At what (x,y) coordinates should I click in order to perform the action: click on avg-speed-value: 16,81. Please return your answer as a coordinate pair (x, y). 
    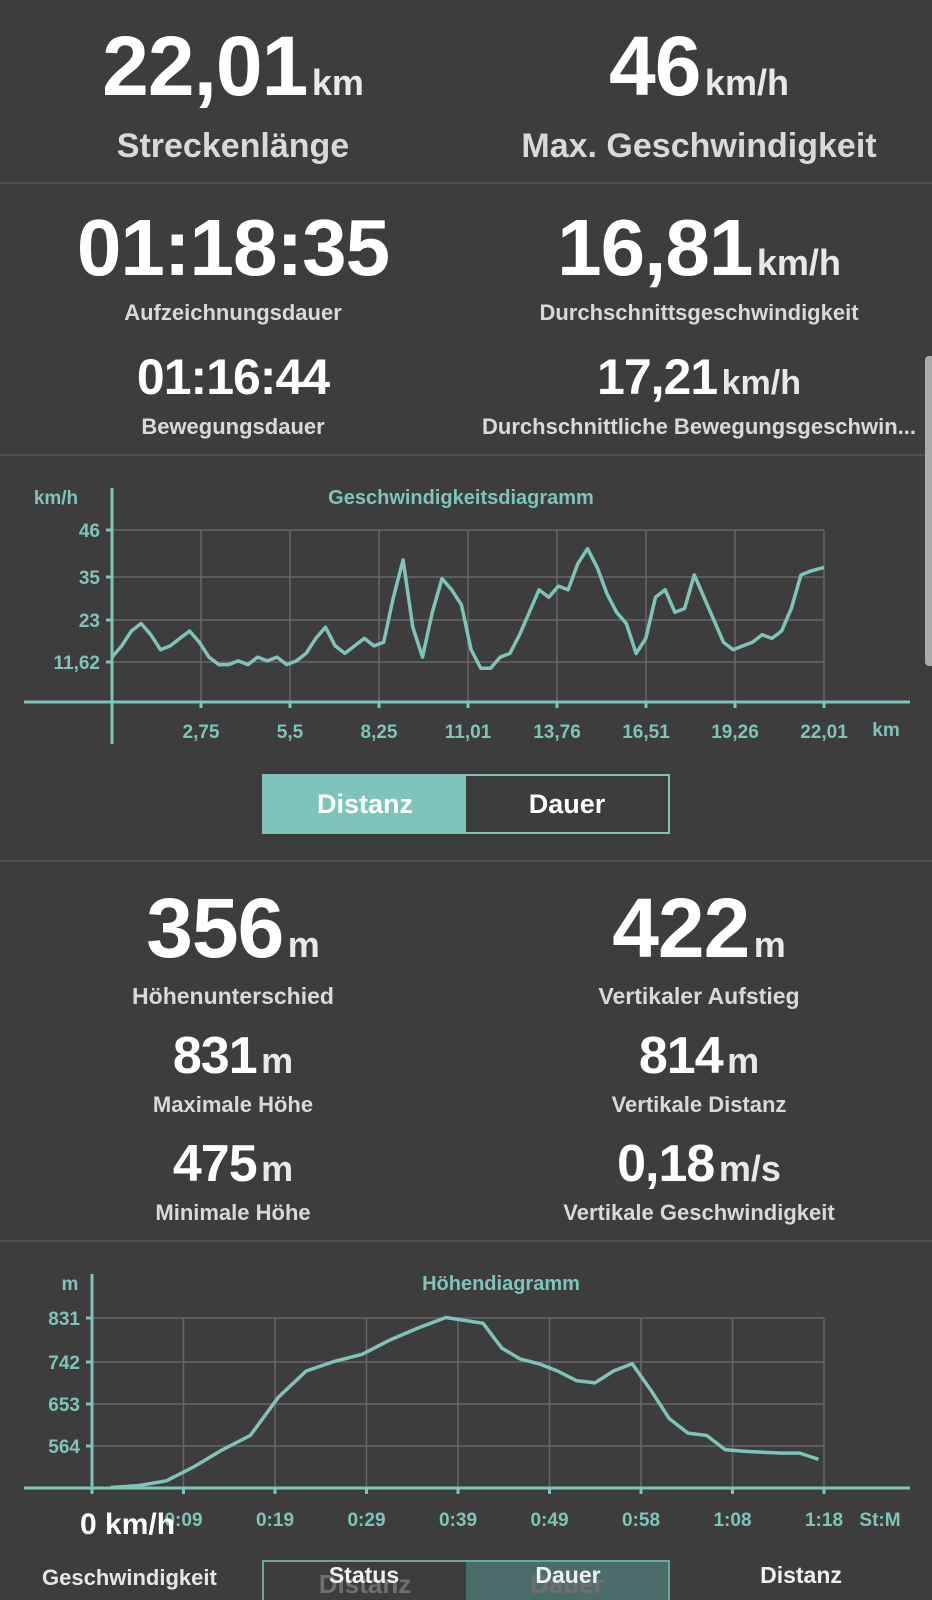
    Looking at the image, I should click on (655, 247).